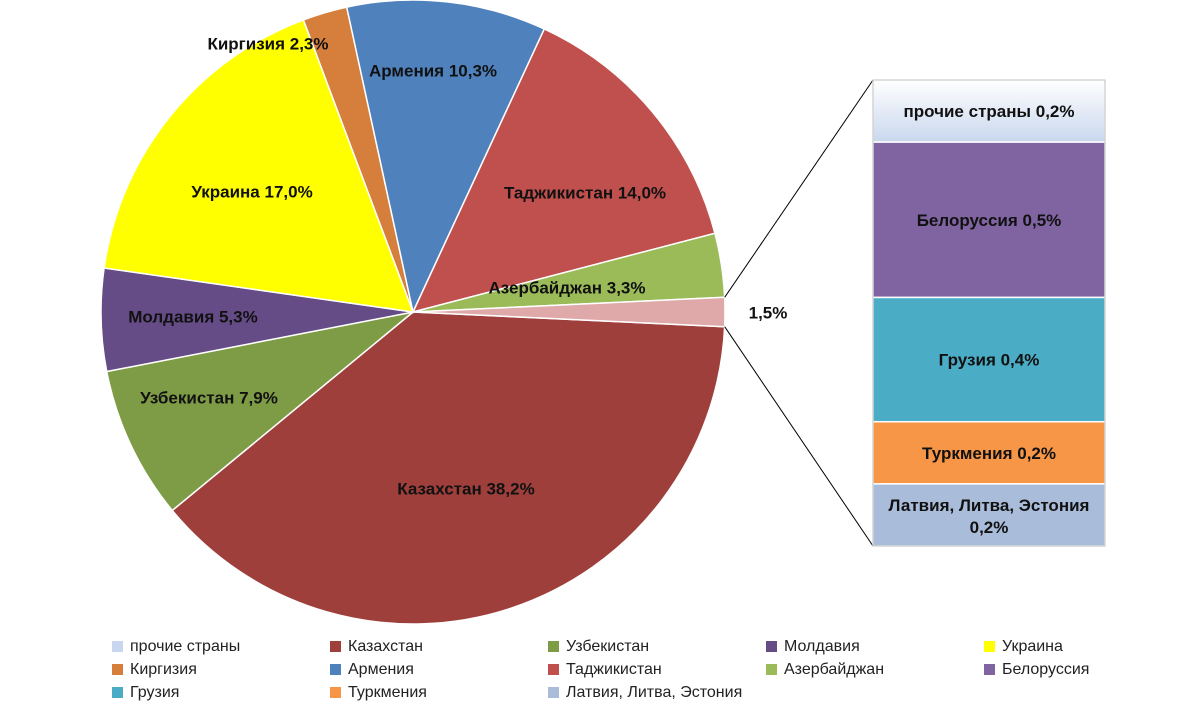  What do you see at coordinates (192, 316) in the screenshot?
I see `pie-label-молдавия: Молдавия 5,3%` at bounding box center [192, 316].